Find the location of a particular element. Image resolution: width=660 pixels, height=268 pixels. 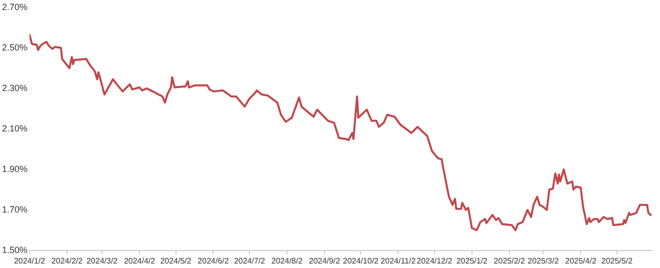

x-tick-label: 2024/4/2 is located at coordinates (140, 261).